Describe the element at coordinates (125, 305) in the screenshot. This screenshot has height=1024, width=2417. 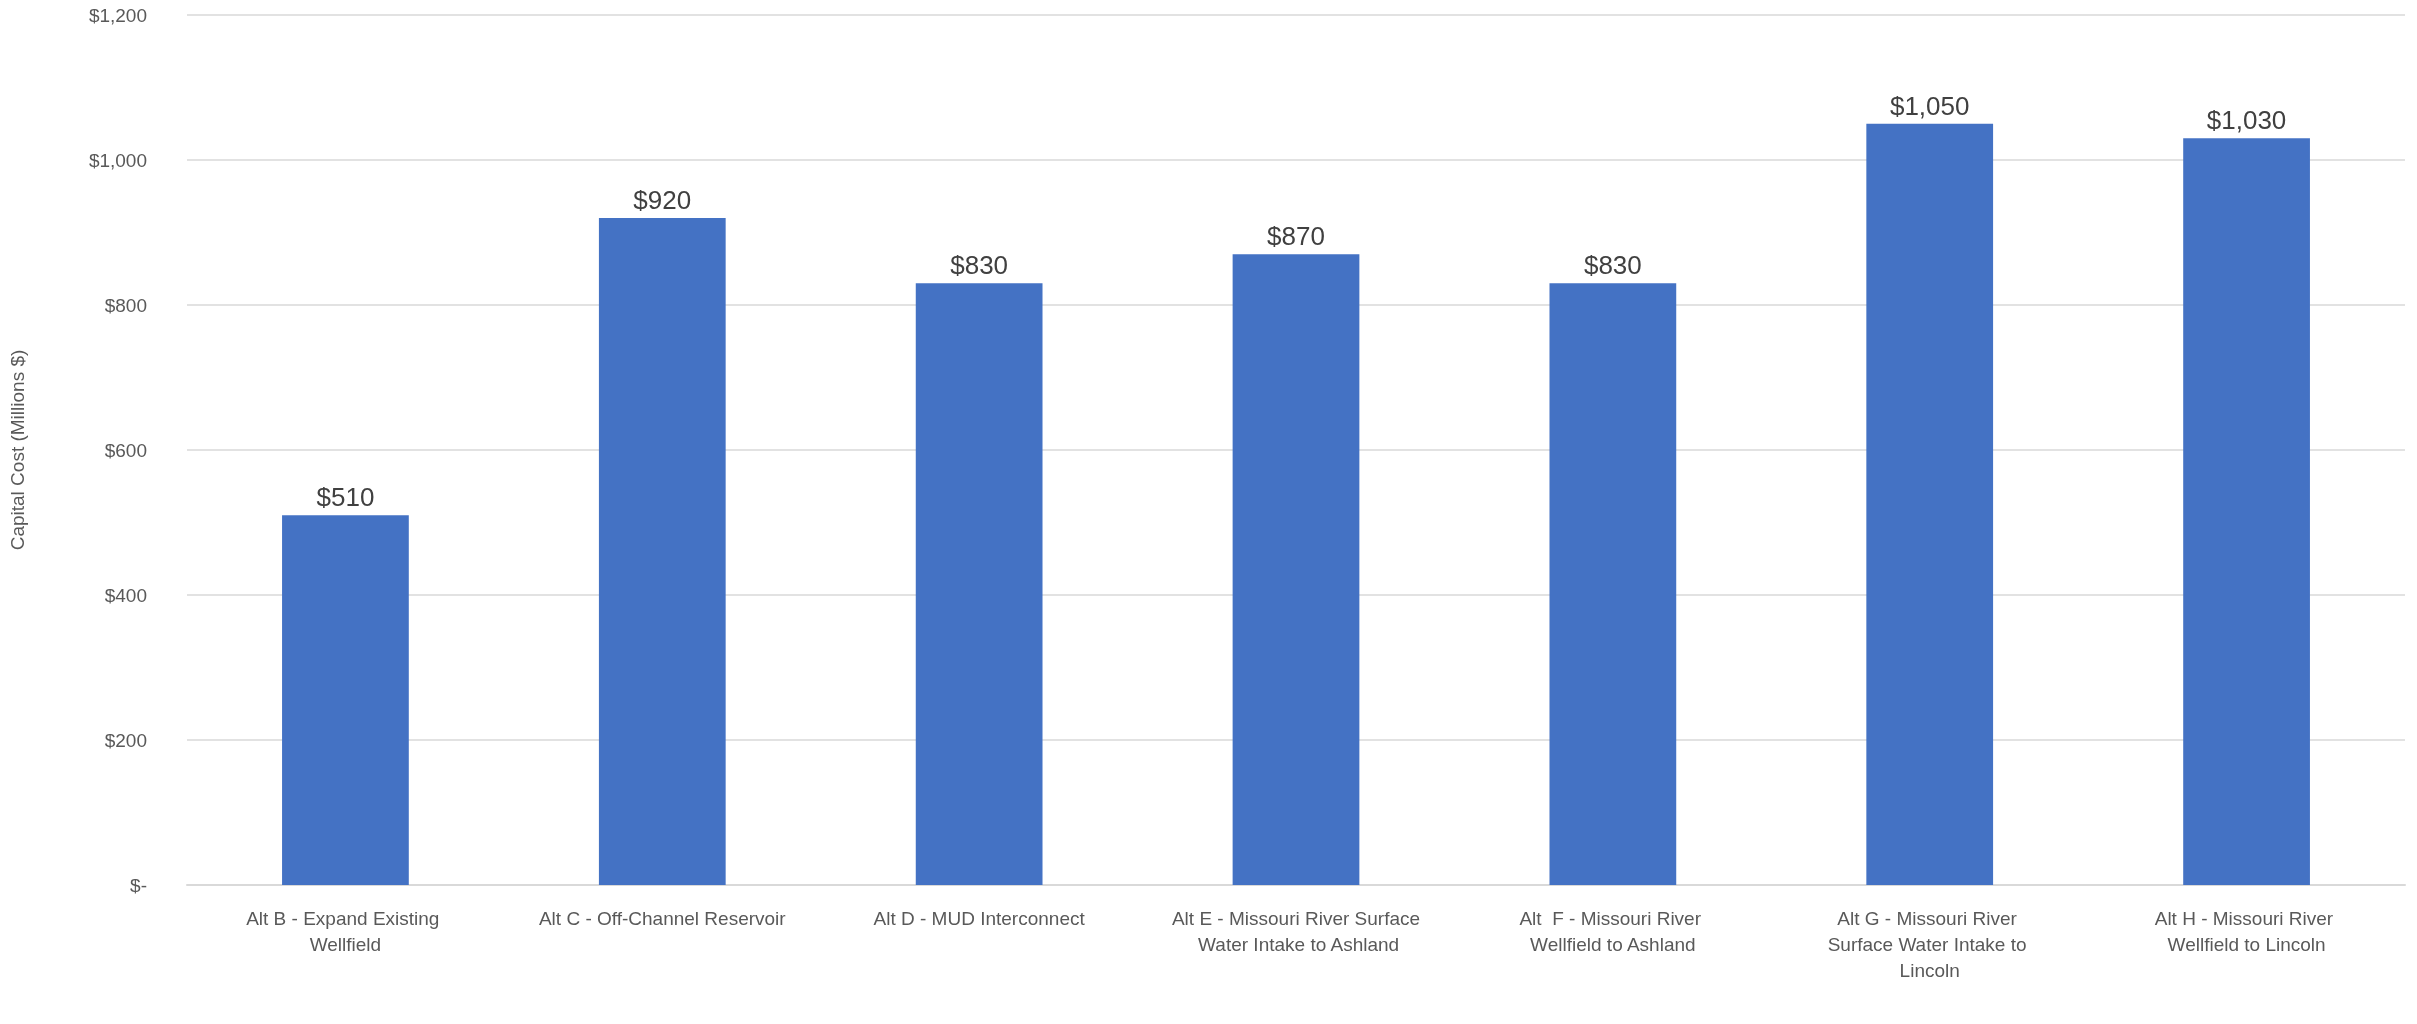
I see `y-tick-label: $800` at that location.